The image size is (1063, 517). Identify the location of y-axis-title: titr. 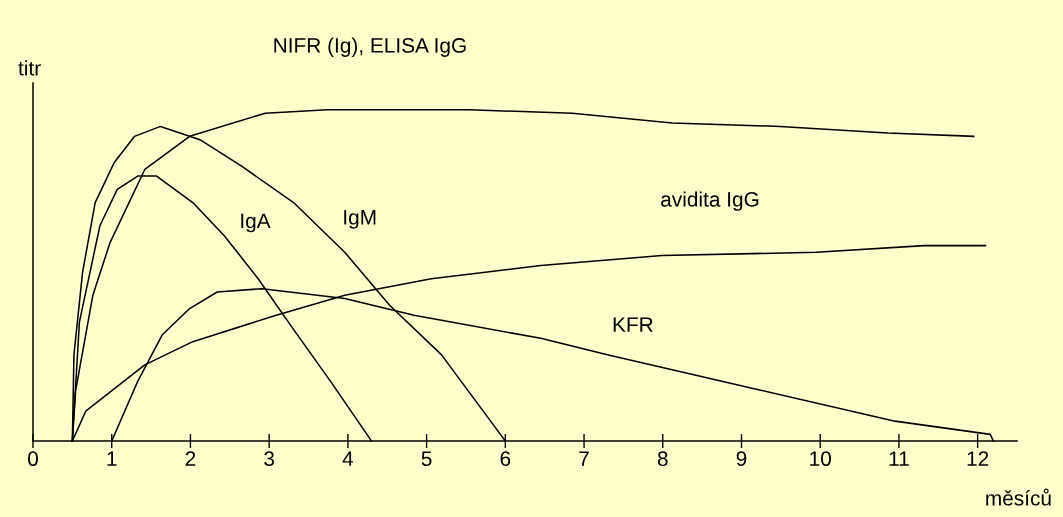
(29, 68).